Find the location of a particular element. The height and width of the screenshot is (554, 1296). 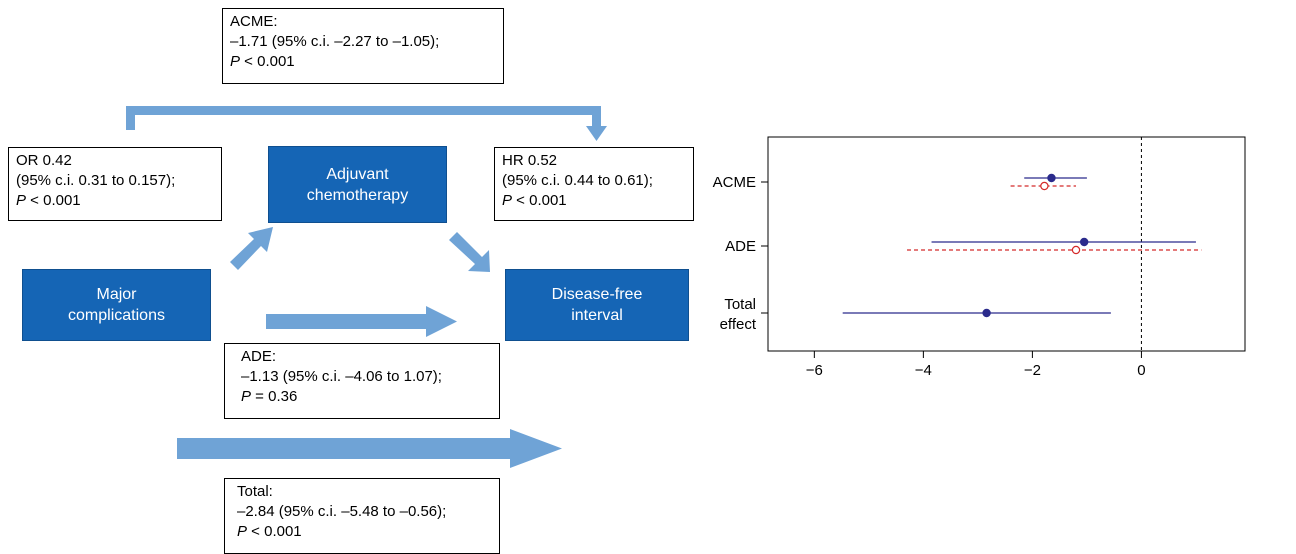

acme-title: ACME: is located at coordinates (254, 21).